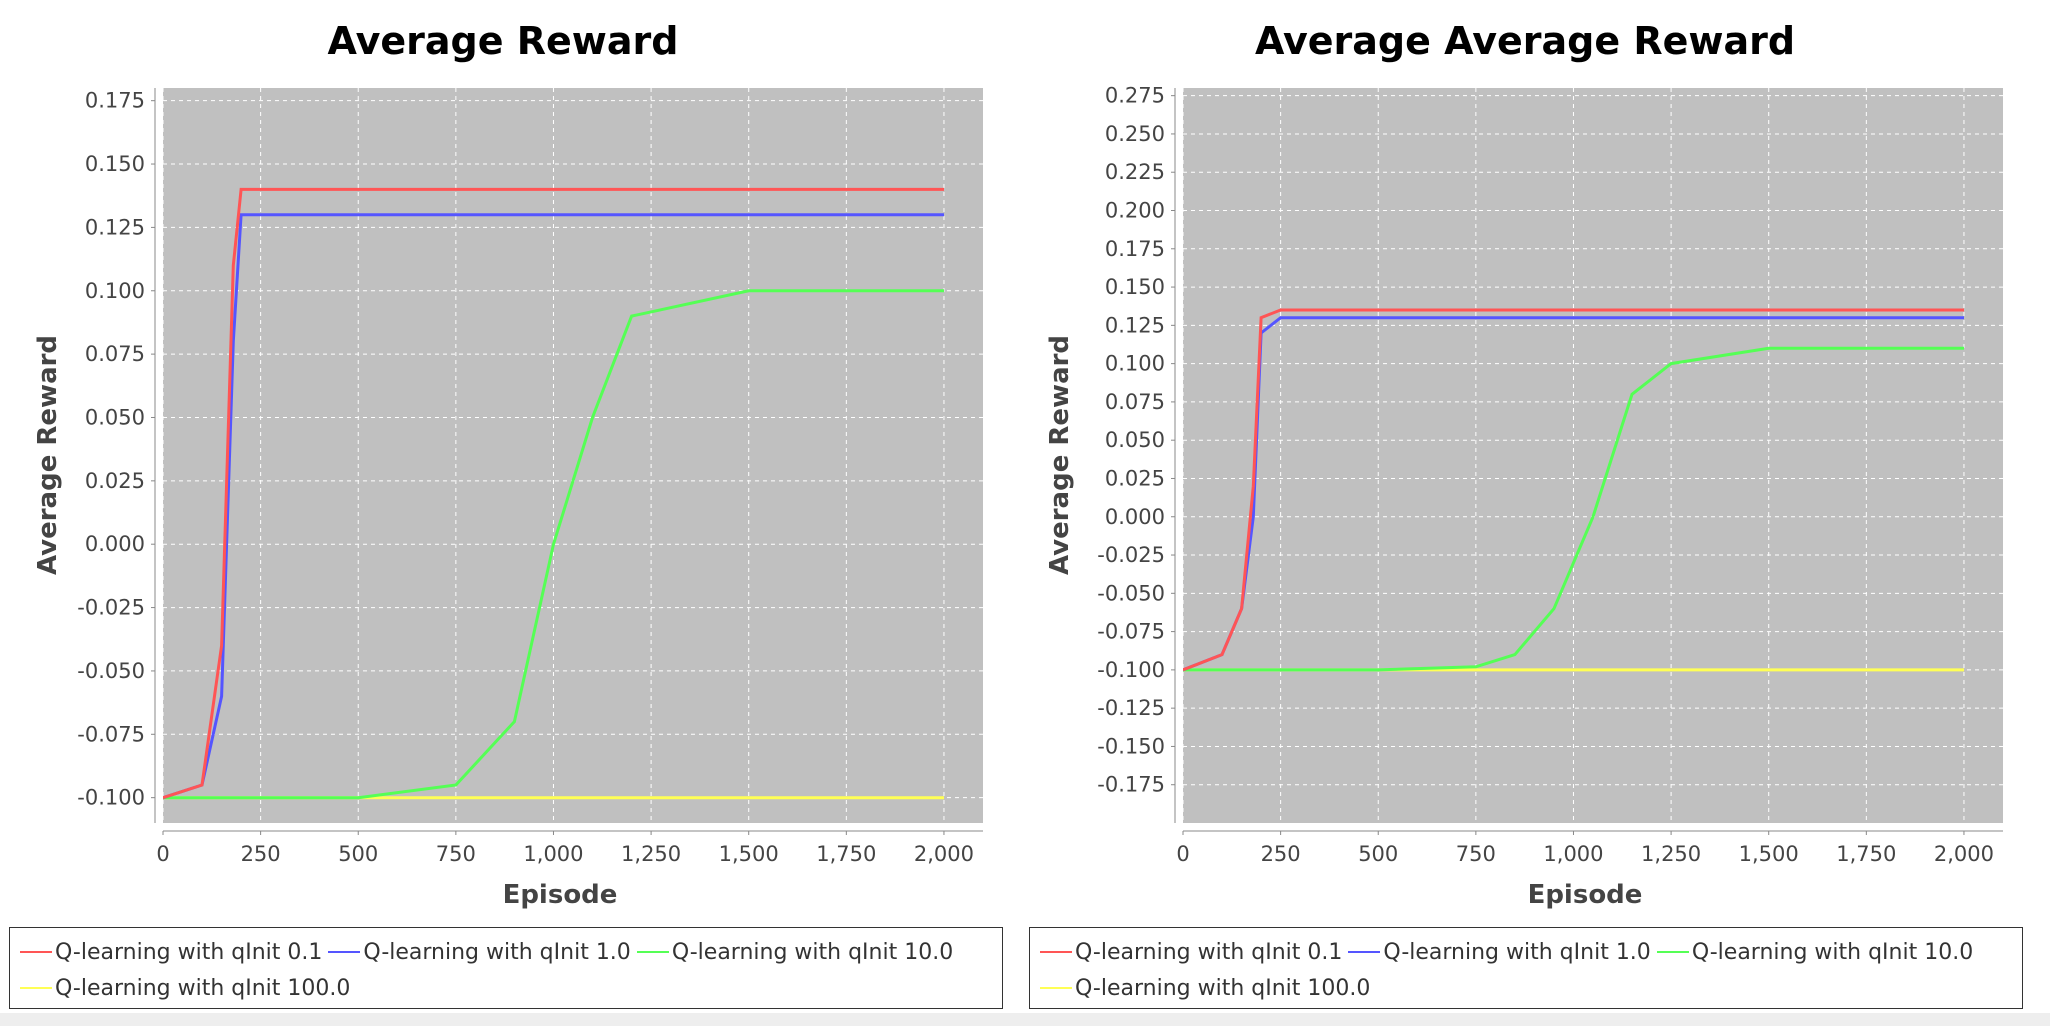  I want to click on y-tick-label: -0.125, so click(1131, 708).